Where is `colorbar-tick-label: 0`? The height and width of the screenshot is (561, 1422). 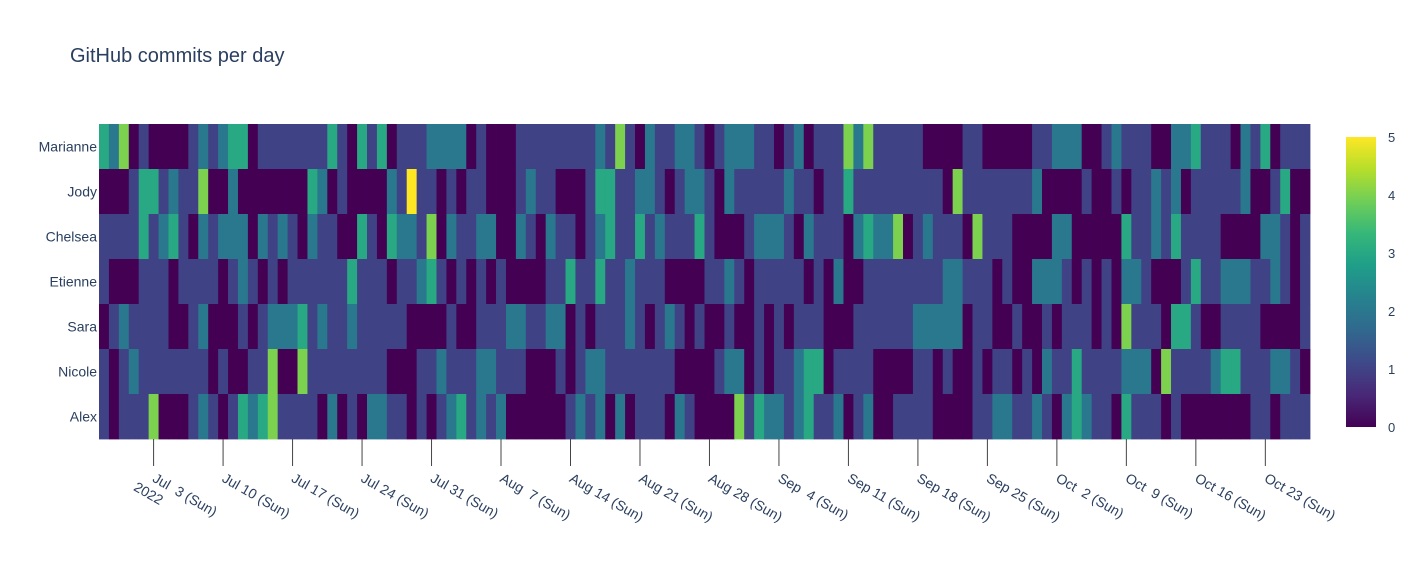
colorbar-tick-label: 0 is located at coordinates (1391, 427).